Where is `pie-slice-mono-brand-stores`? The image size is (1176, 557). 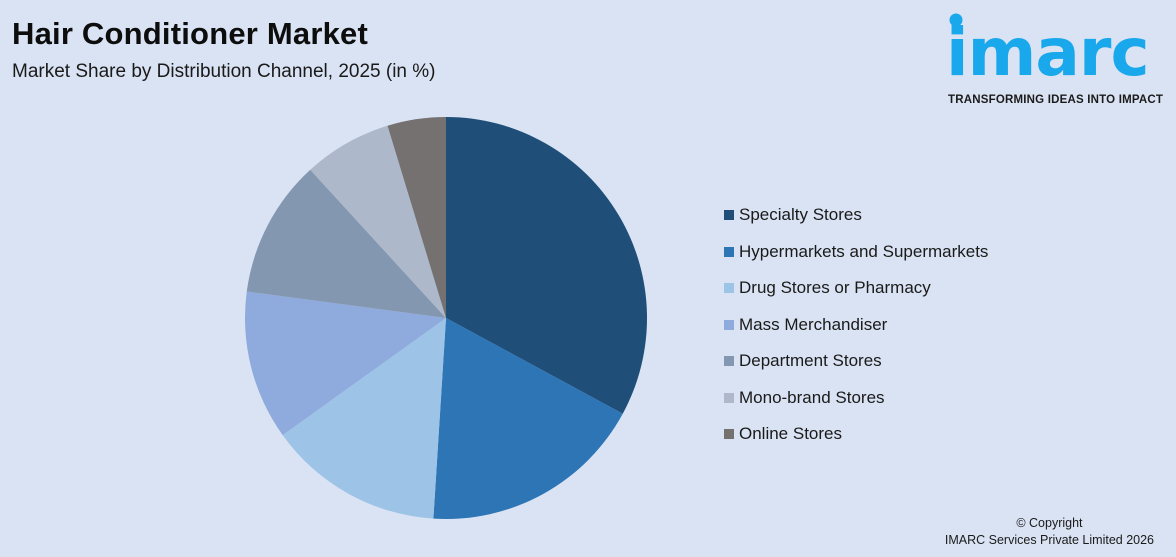
pie-slice-mono-brand-stores is located at coordinates (378, 222).